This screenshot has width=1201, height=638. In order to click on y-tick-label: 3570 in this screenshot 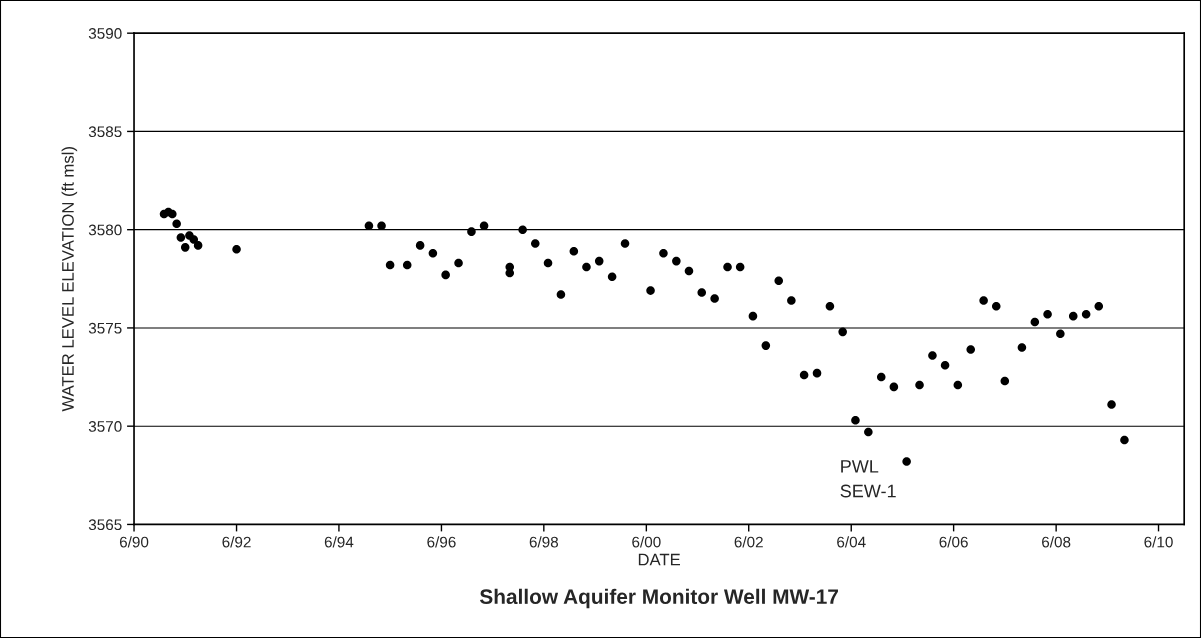, I will do `click(105, 426)`.